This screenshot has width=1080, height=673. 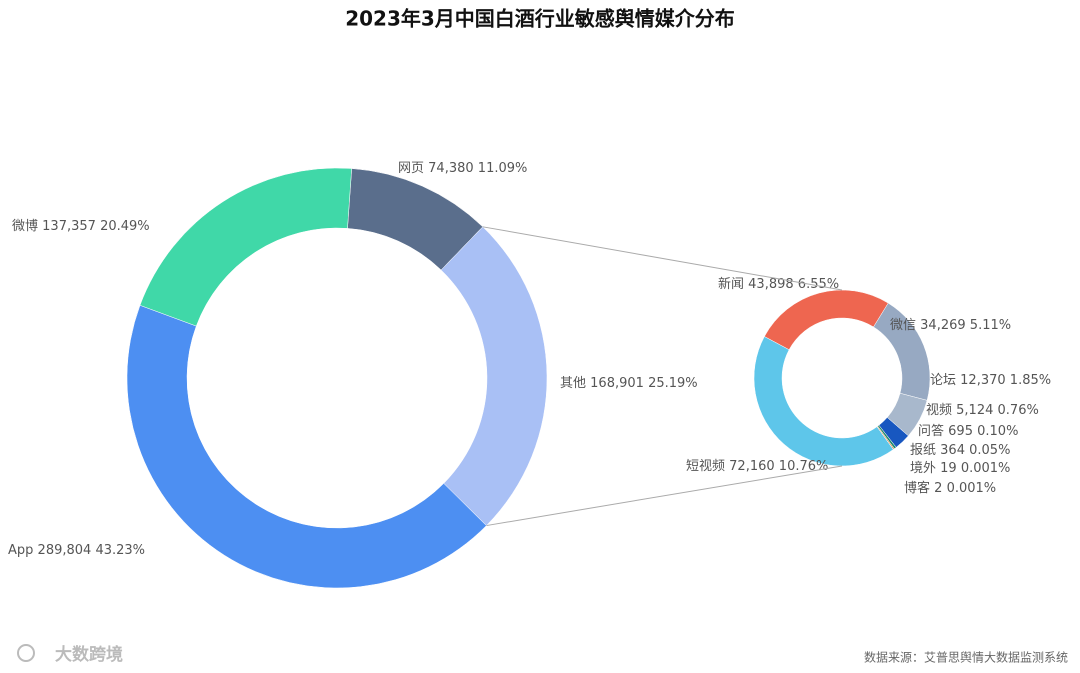 I want to click on label-part: 289,804, so click(x=65, y=550).